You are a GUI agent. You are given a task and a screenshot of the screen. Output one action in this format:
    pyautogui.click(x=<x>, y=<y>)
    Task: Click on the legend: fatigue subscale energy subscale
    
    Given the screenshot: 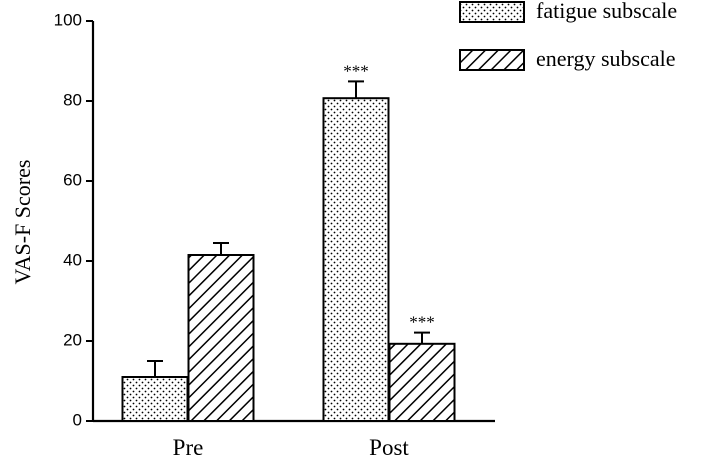 What is the action you would take?
    pyautogui.click(x=568, y=35)
    